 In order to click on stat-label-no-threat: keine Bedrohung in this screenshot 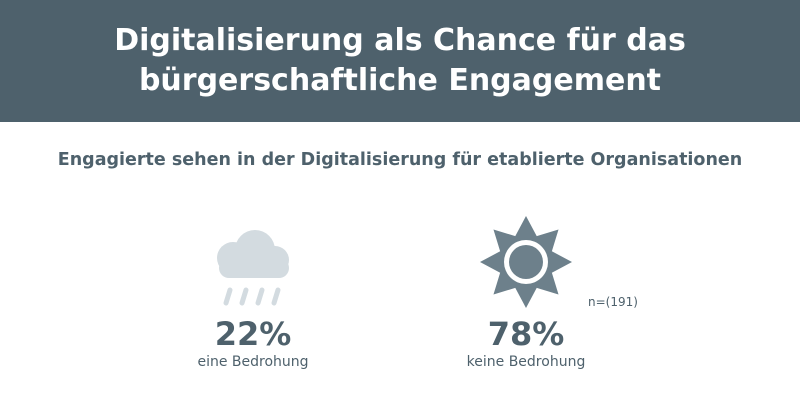, I will do `click(526, 362)`.